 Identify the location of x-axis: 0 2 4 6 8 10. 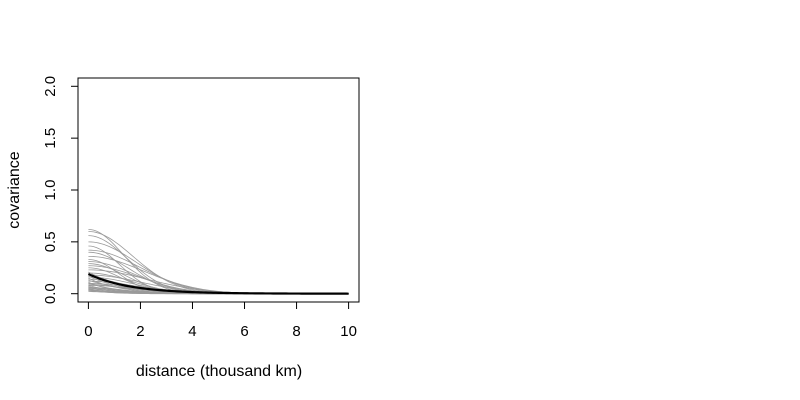
(220, 321).